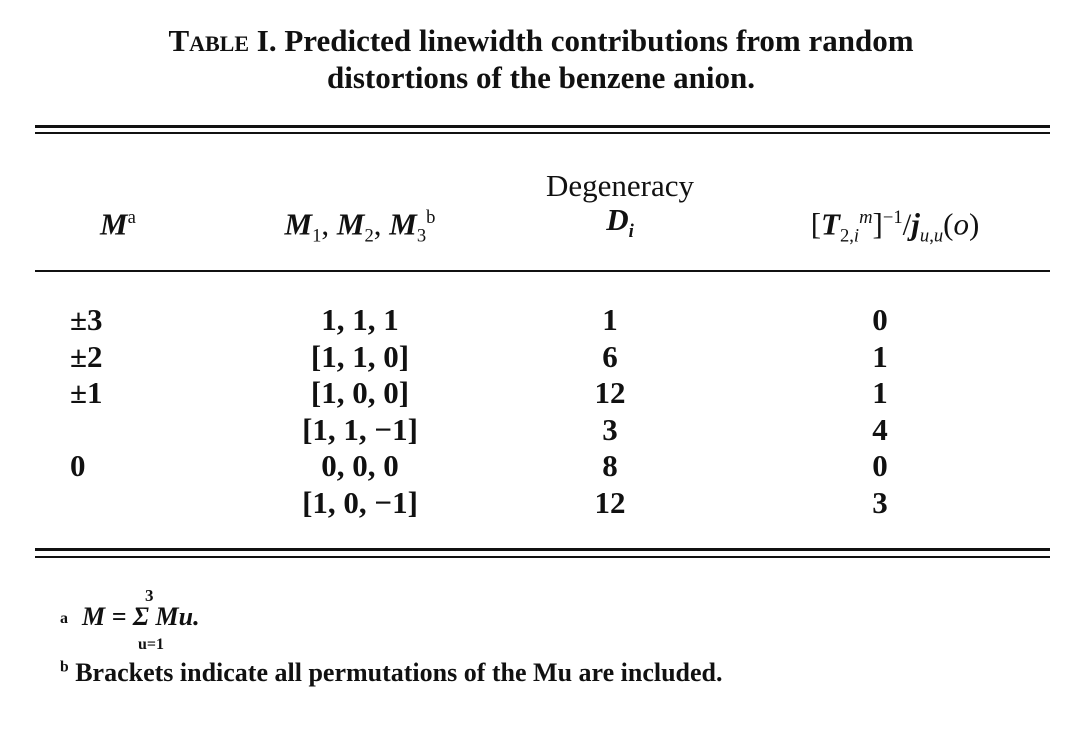 The image size is (1082, 738). What do you see at coordinates (360, 502) in the screenshot?
I see `cell-m123: [1, 0, −1]` at bounding box center [360, 502].